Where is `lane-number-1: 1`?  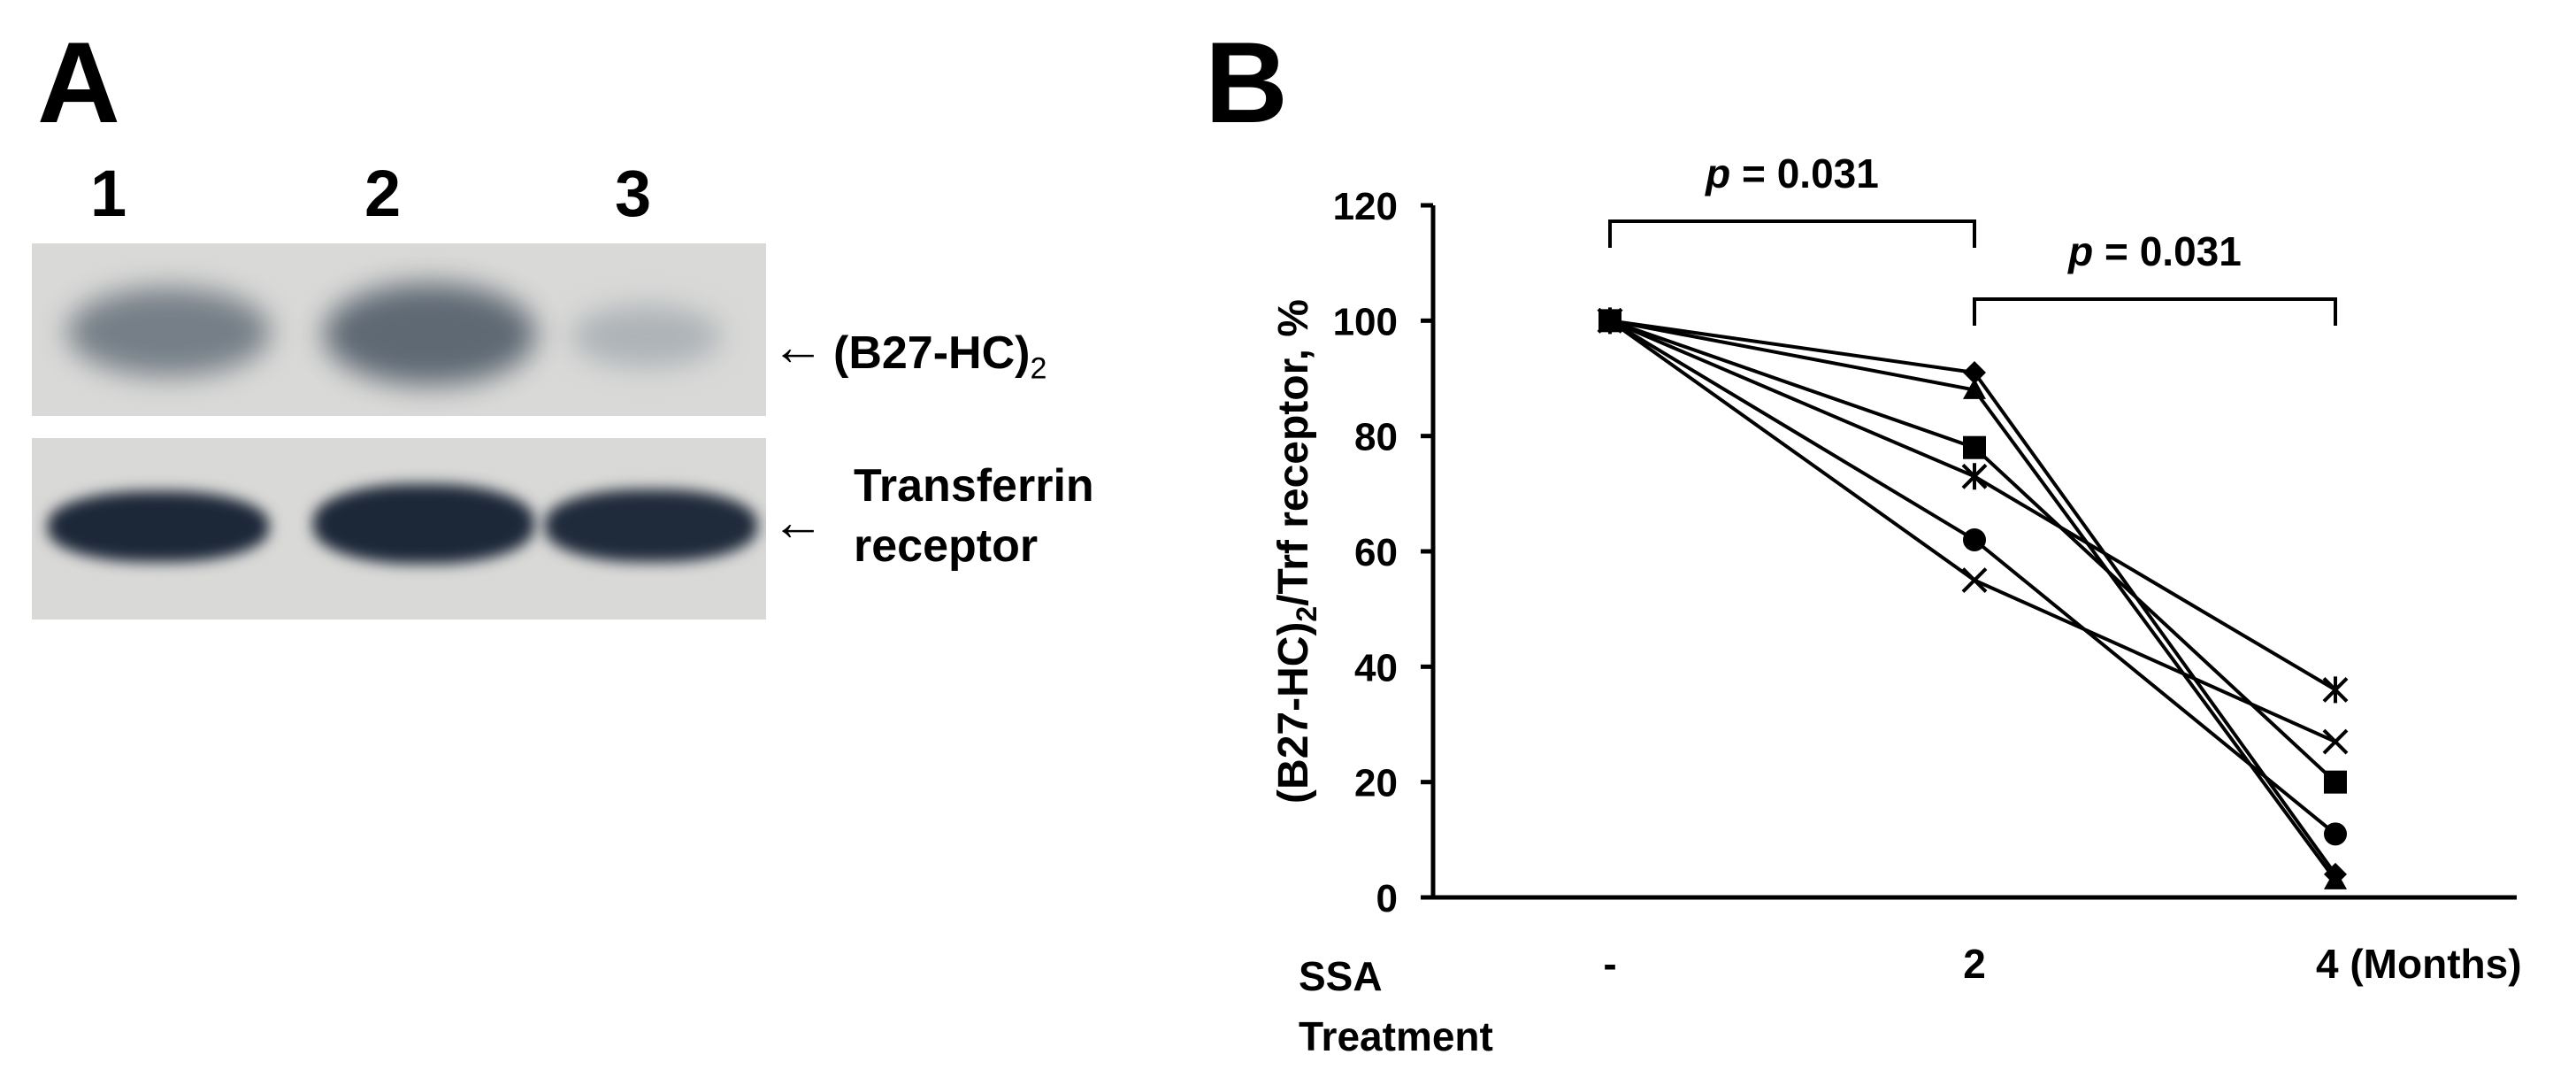 lane-number-1: 1 is located at coordinates (108, 194).